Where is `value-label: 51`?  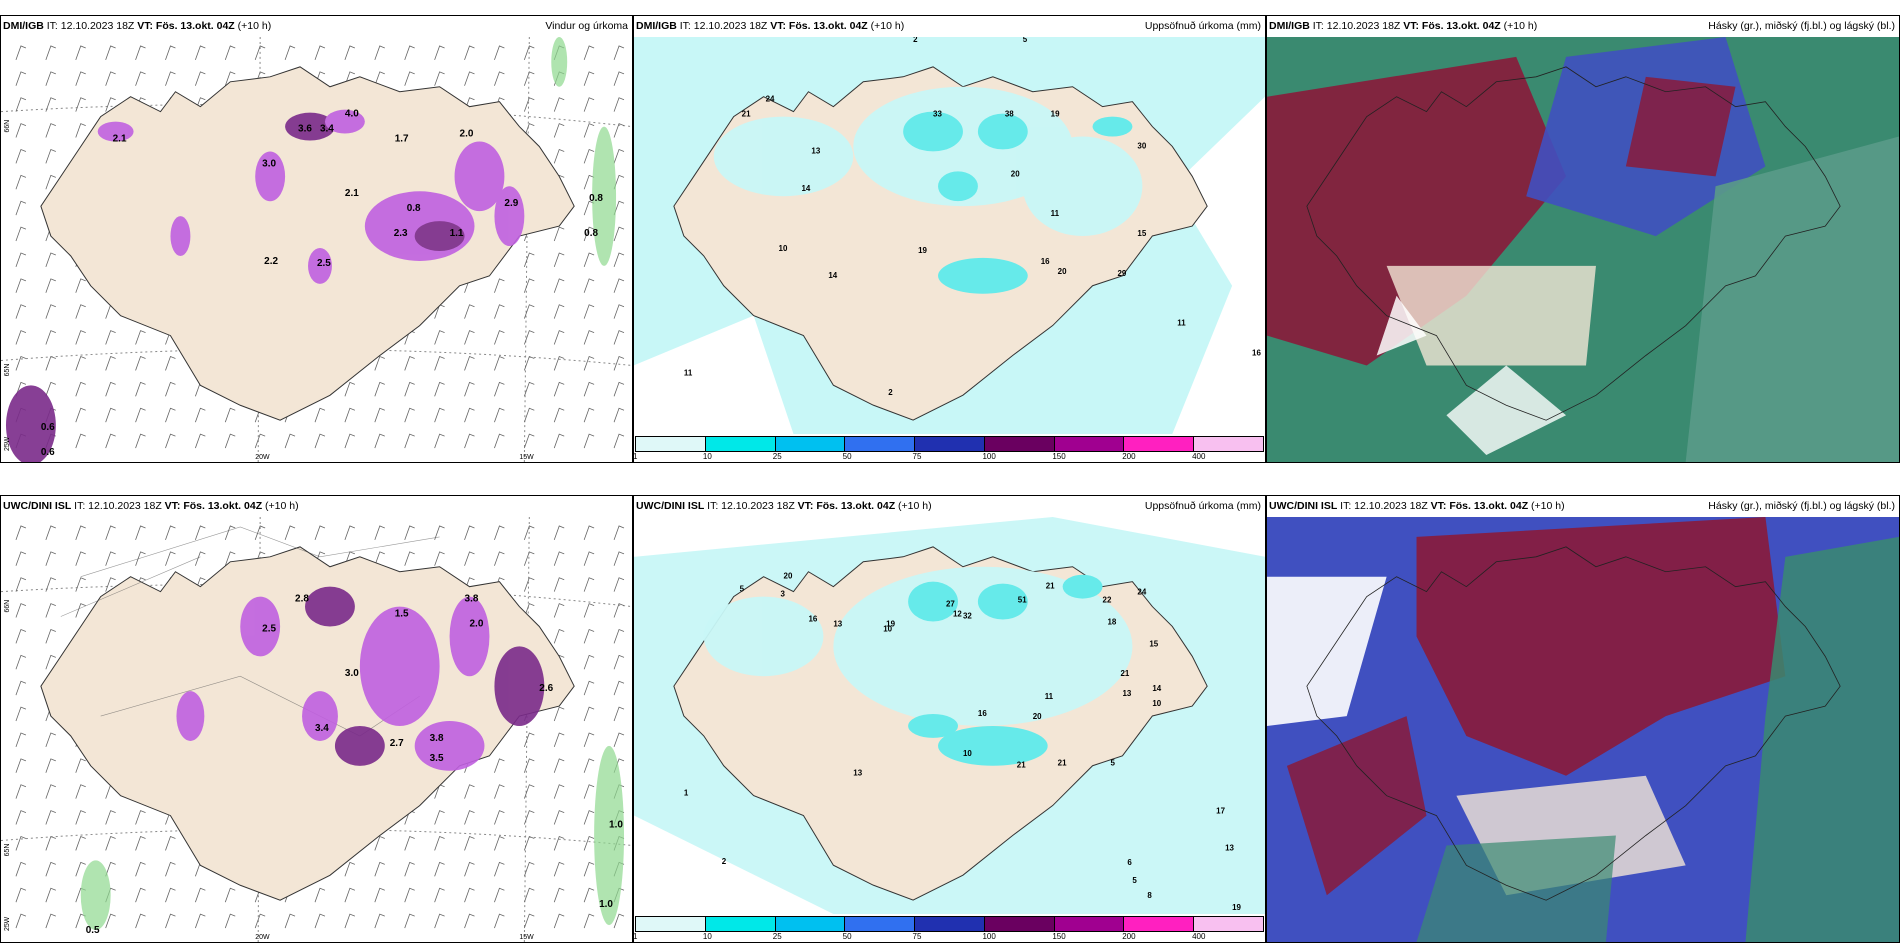 value-label: 51 is located at coordinates (1022, 600).